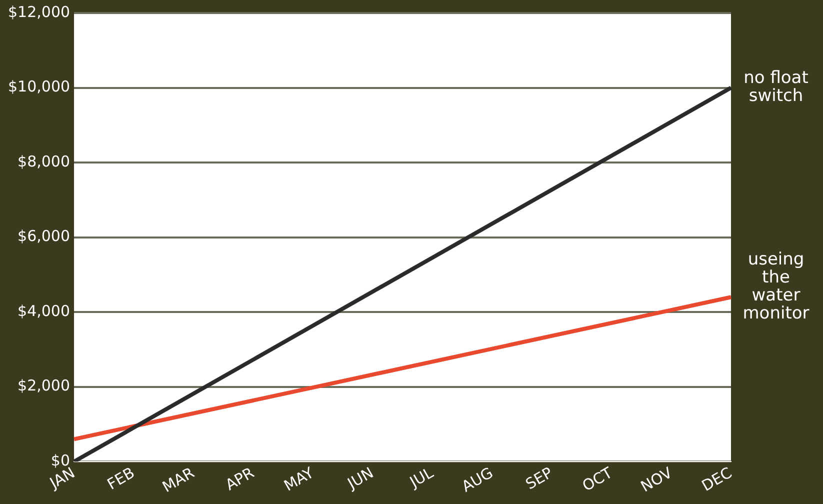 The width and height of the screenshot is (823, 504). What do you see at coordinates (44, 385) in the screenshot?
I see `y-tick-label: $2,000` at bounding box center [44, 385].